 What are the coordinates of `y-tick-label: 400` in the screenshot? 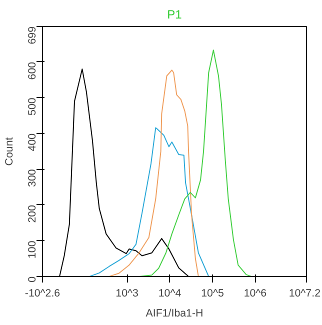 It's located at (32, 142).